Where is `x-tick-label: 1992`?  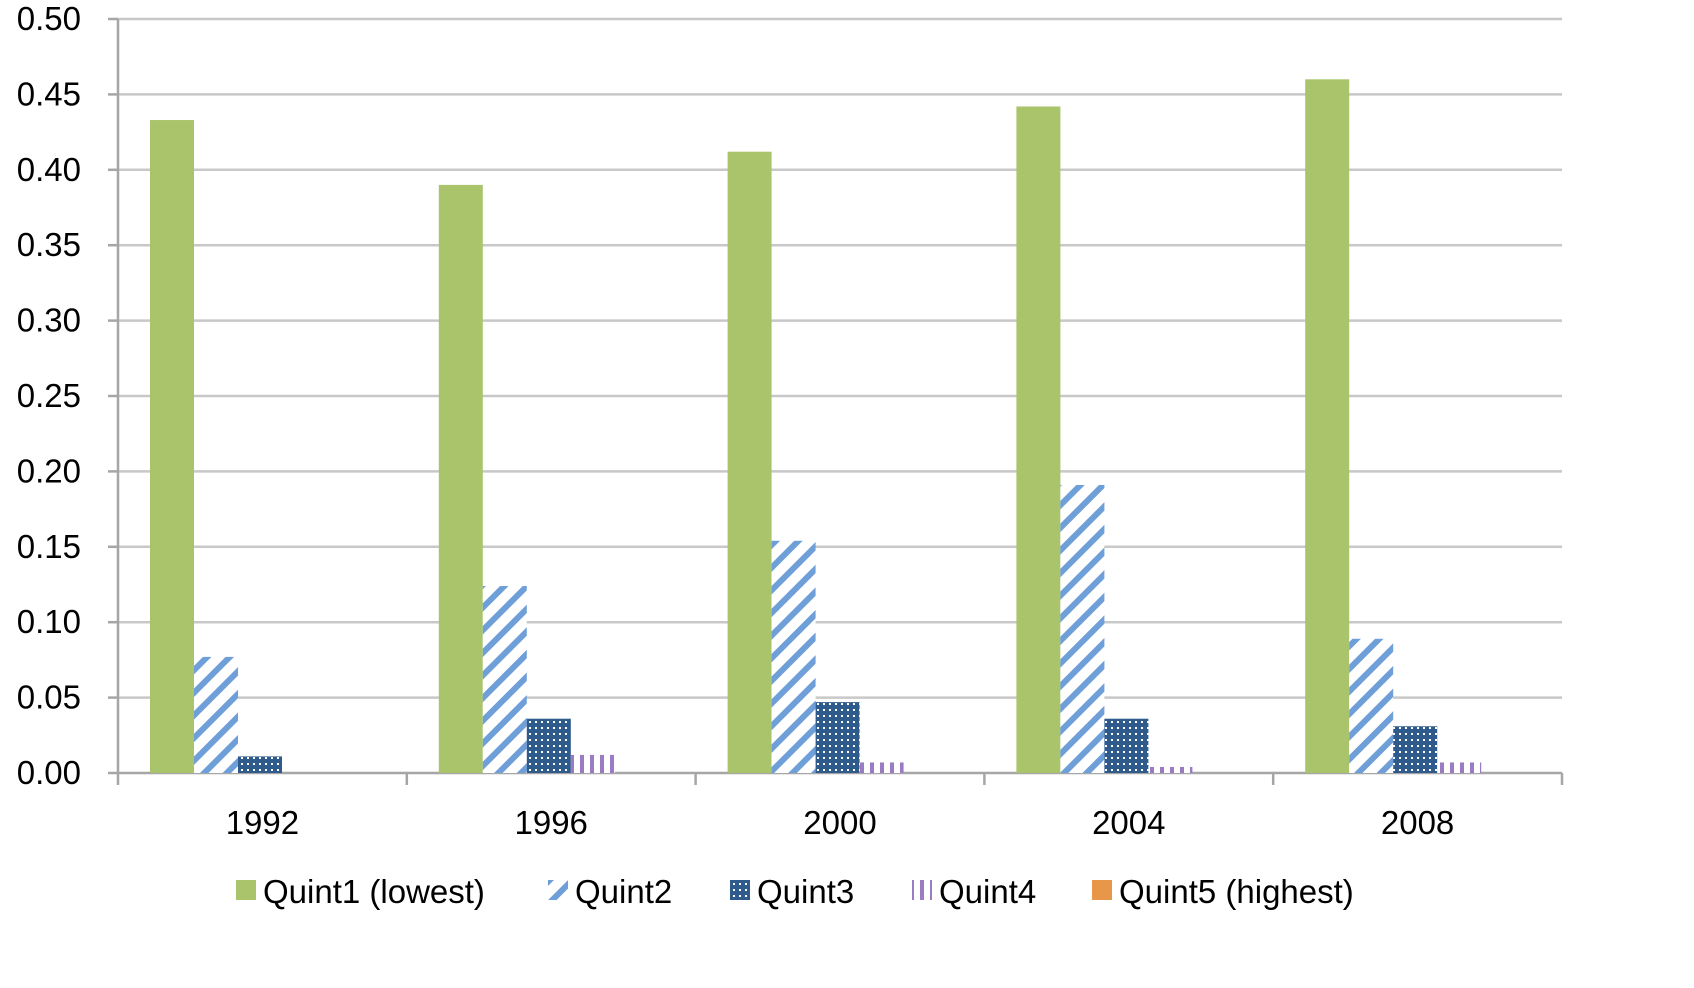 x-tick-label: 1992 is located at coordinates (262, 822).